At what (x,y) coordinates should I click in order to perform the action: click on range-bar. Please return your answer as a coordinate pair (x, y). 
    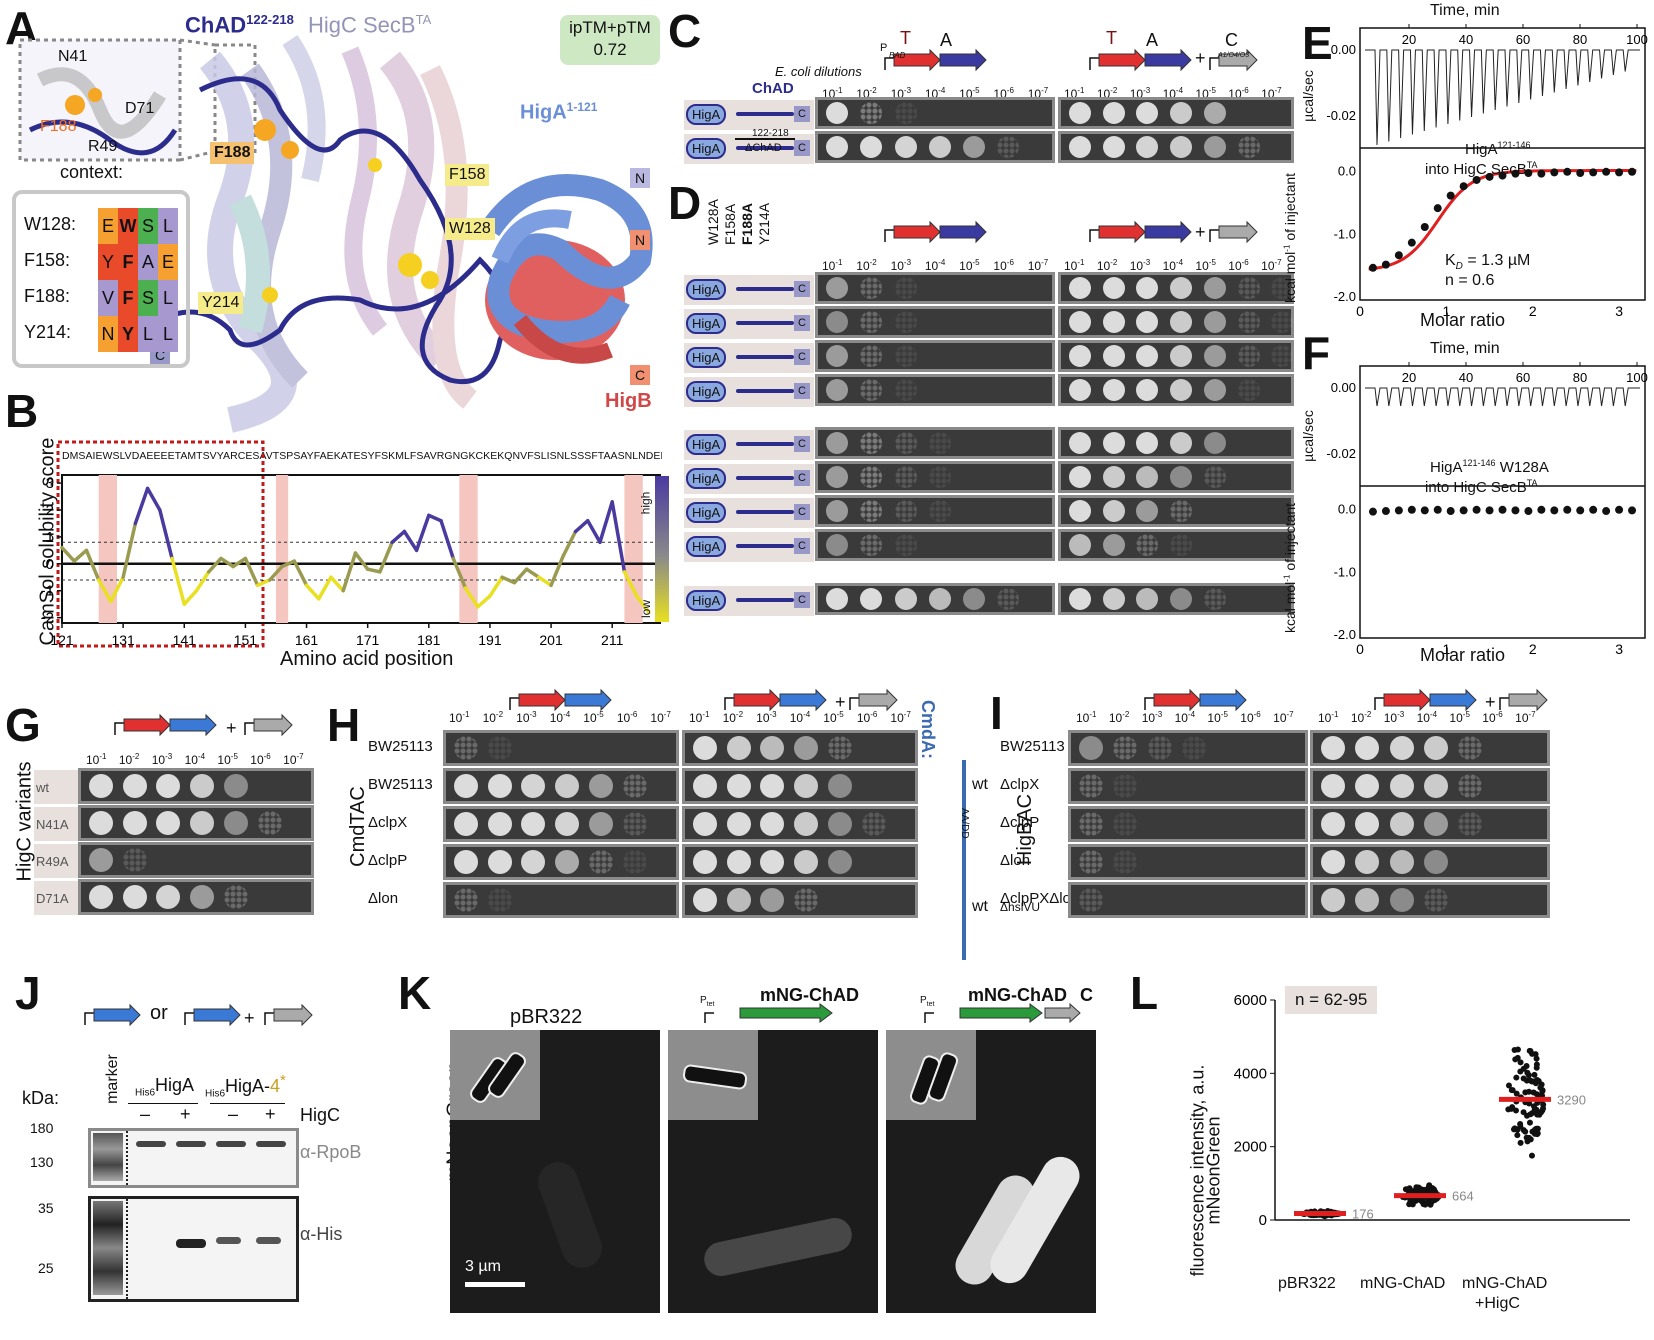
    Looking at the image, I should click on (765, 139).